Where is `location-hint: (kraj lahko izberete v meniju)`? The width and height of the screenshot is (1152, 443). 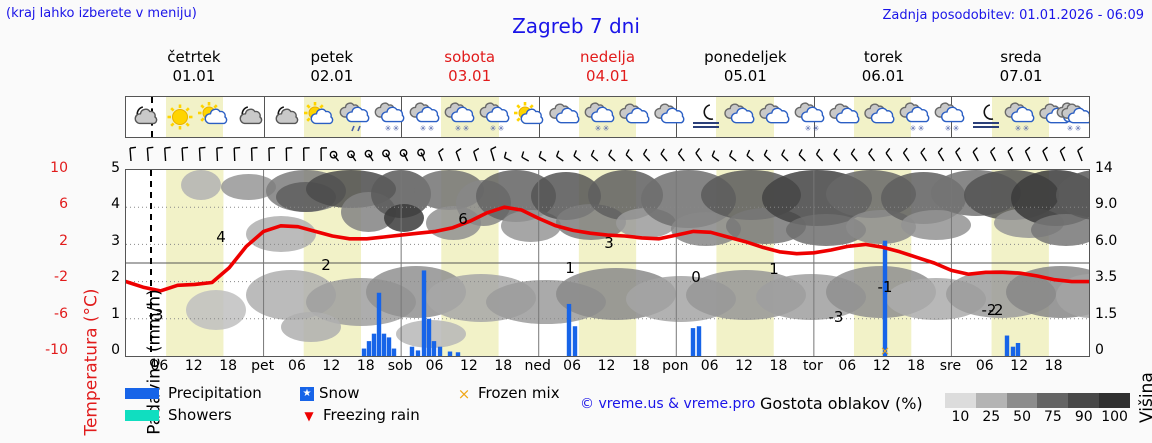 location-hint: (kraj lahko izberete v meniju) is located at coordinates (101, 13).